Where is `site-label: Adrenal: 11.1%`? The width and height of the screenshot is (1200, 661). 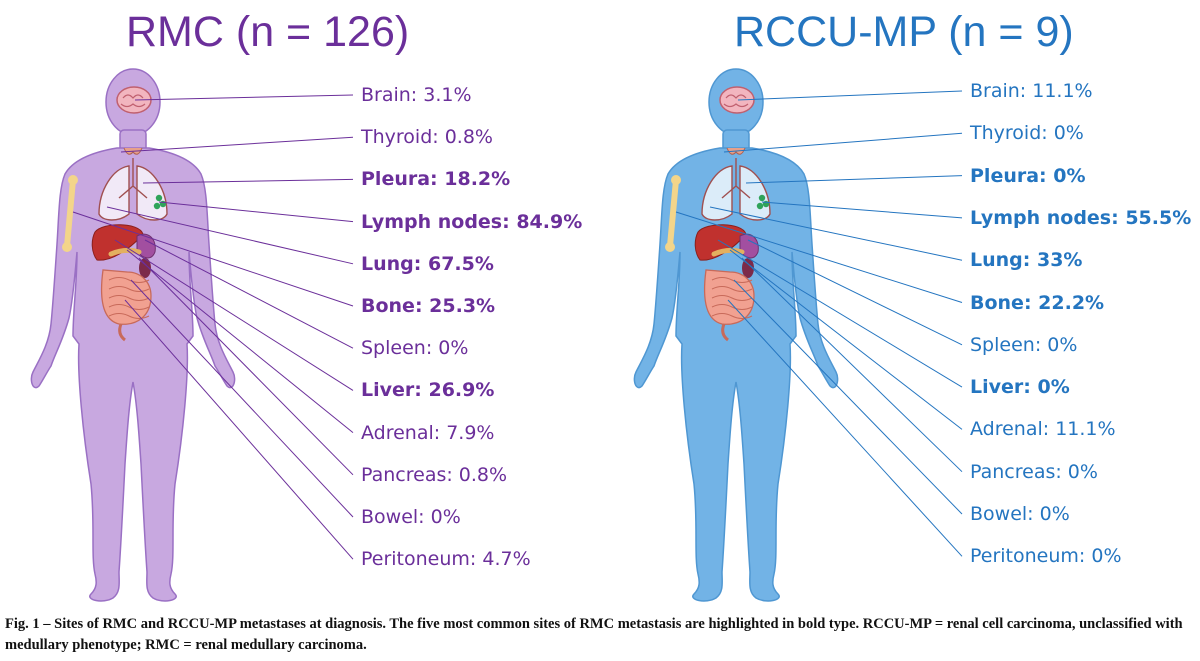
site-label: Adrenal: 11.1% is located at coordinates (1043, 429).